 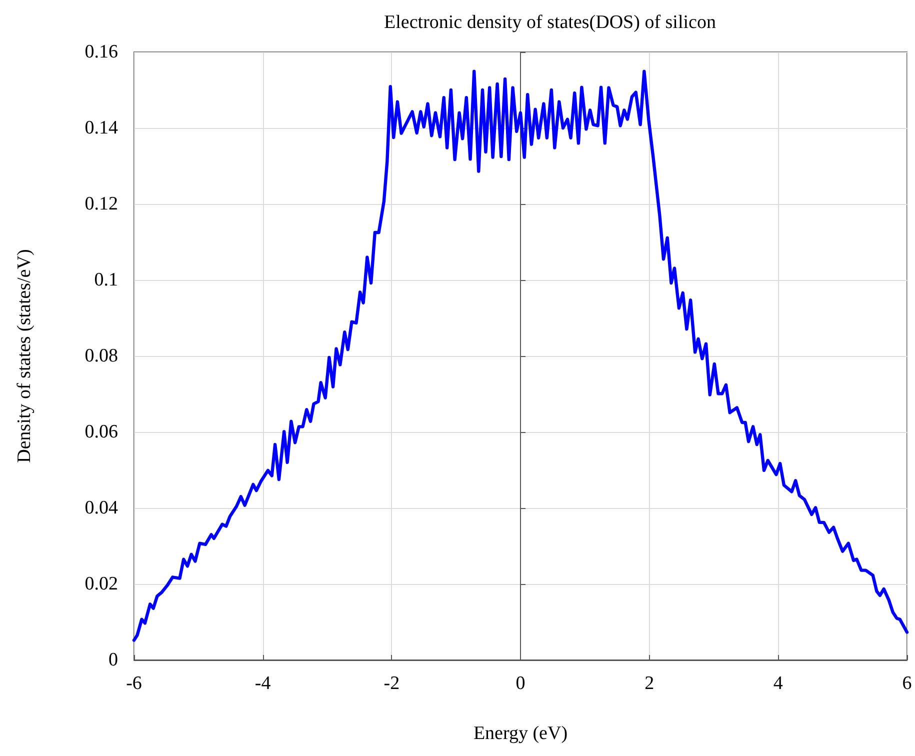 I want to click on y-tick-label: 0.14, so click(x=101, y=128).